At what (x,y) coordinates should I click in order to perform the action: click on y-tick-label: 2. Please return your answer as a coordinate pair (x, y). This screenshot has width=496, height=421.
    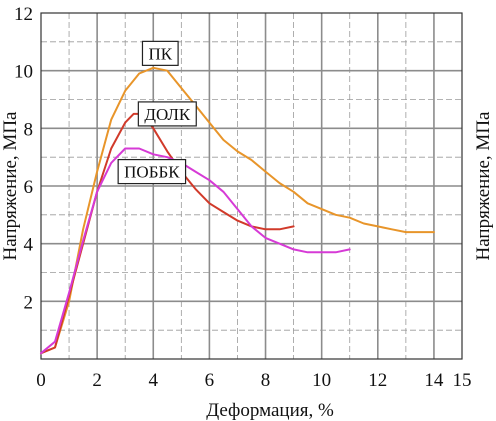
    Looking at the image, I should click on (29, 302).